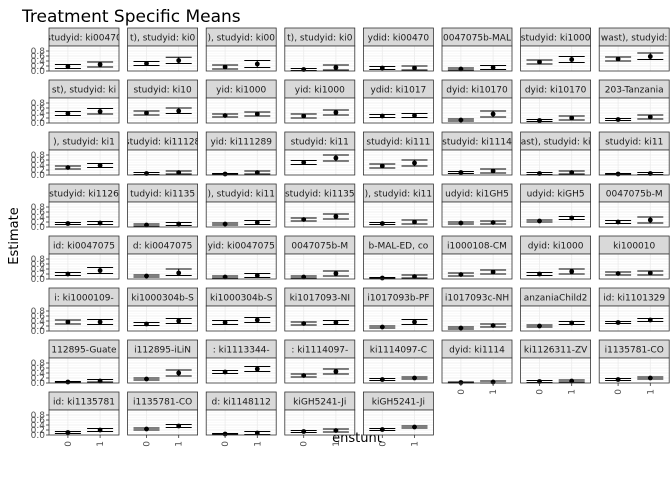 The height and width of the screenshot is (480, 672). Describe the element at coordinates (634, 351) in the screenshot. I see `facet-strip-label: i1135781-CO` at that location.